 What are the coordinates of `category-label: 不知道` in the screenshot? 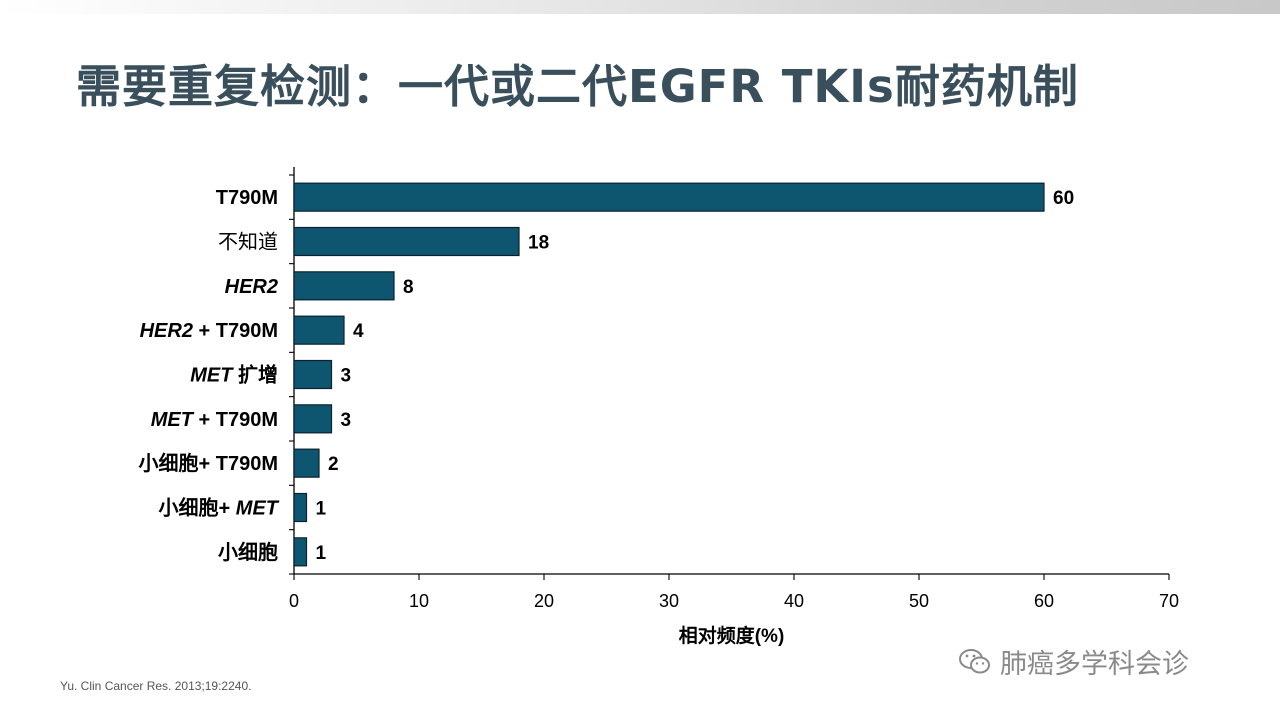 It's located at (248, 242).